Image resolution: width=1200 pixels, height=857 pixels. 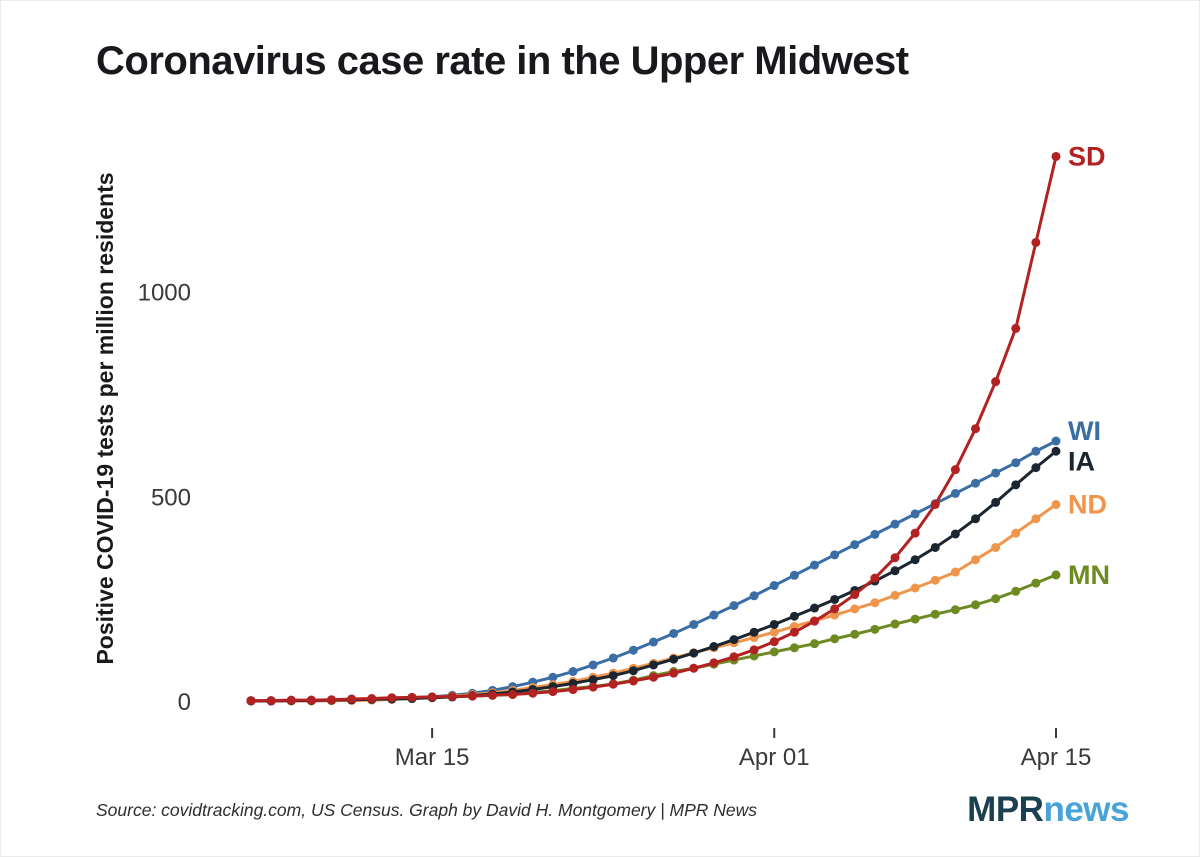 I want to click on series-label-sd: SD, so click(x=1087, y=156).